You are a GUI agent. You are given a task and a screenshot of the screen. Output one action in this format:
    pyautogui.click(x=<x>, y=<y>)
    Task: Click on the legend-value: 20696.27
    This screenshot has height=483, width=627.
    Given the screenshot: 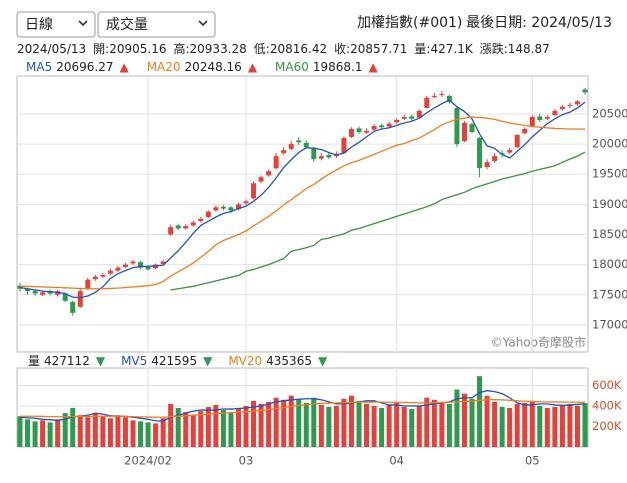 What is the action you would take?
    pyautogui.click(x=84, y=67)
    